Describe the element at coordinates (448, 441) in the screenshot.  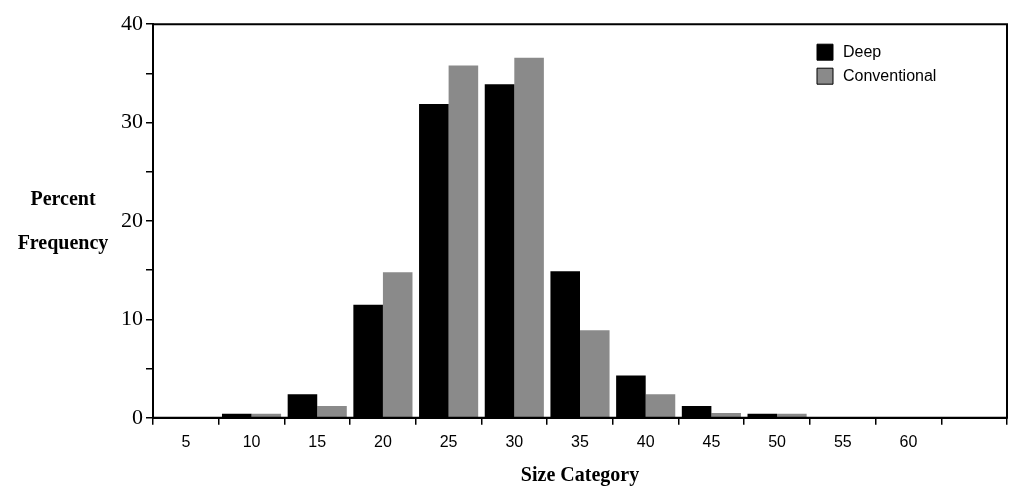
I see `x-tick-label: 25` at that location.